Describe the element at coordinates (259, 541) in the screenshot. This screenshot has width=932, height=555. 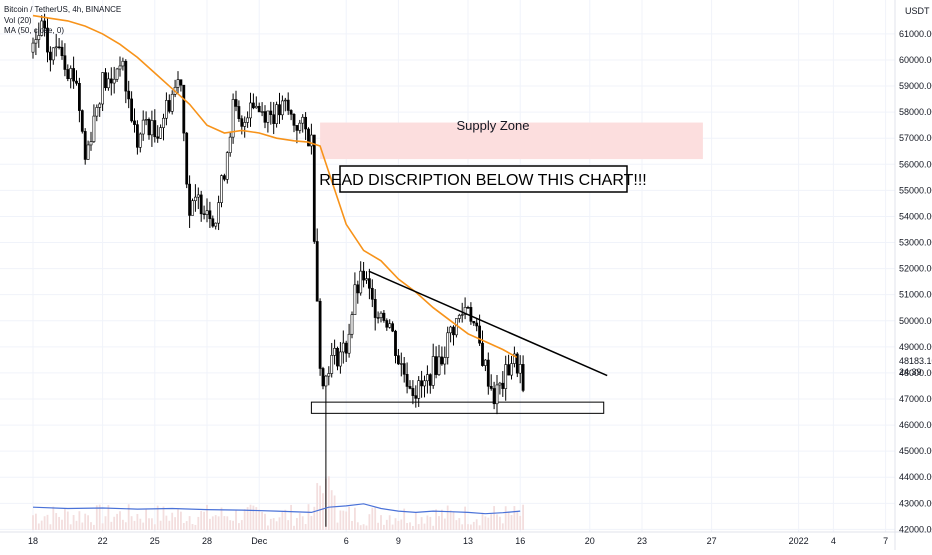
I see `time-tick-label: Dec` at that location.